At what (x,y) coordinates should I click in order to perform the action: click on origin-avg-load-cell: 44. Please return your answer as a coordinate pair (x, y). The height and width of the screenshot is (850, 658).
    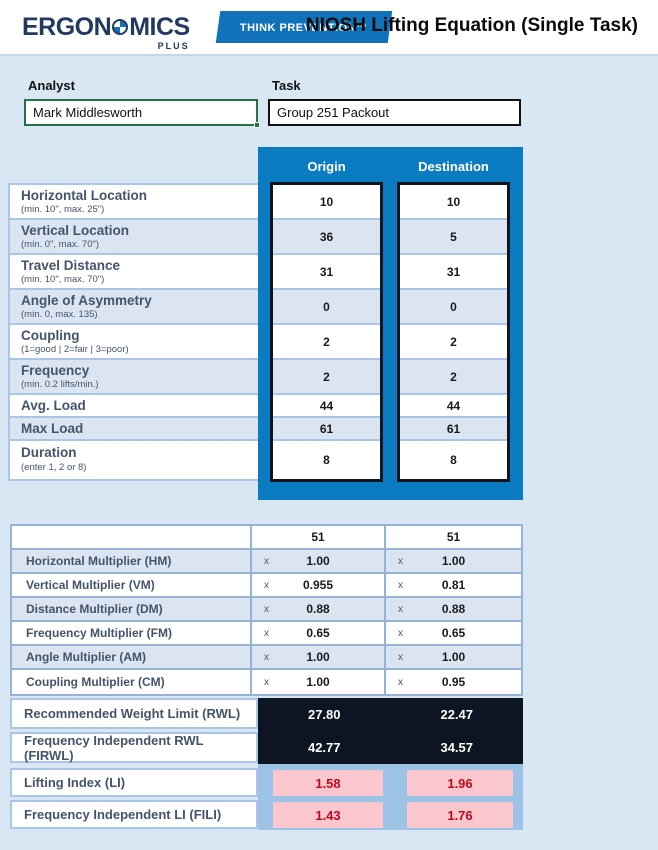
    Looking at the image, I should click on (326, 406).